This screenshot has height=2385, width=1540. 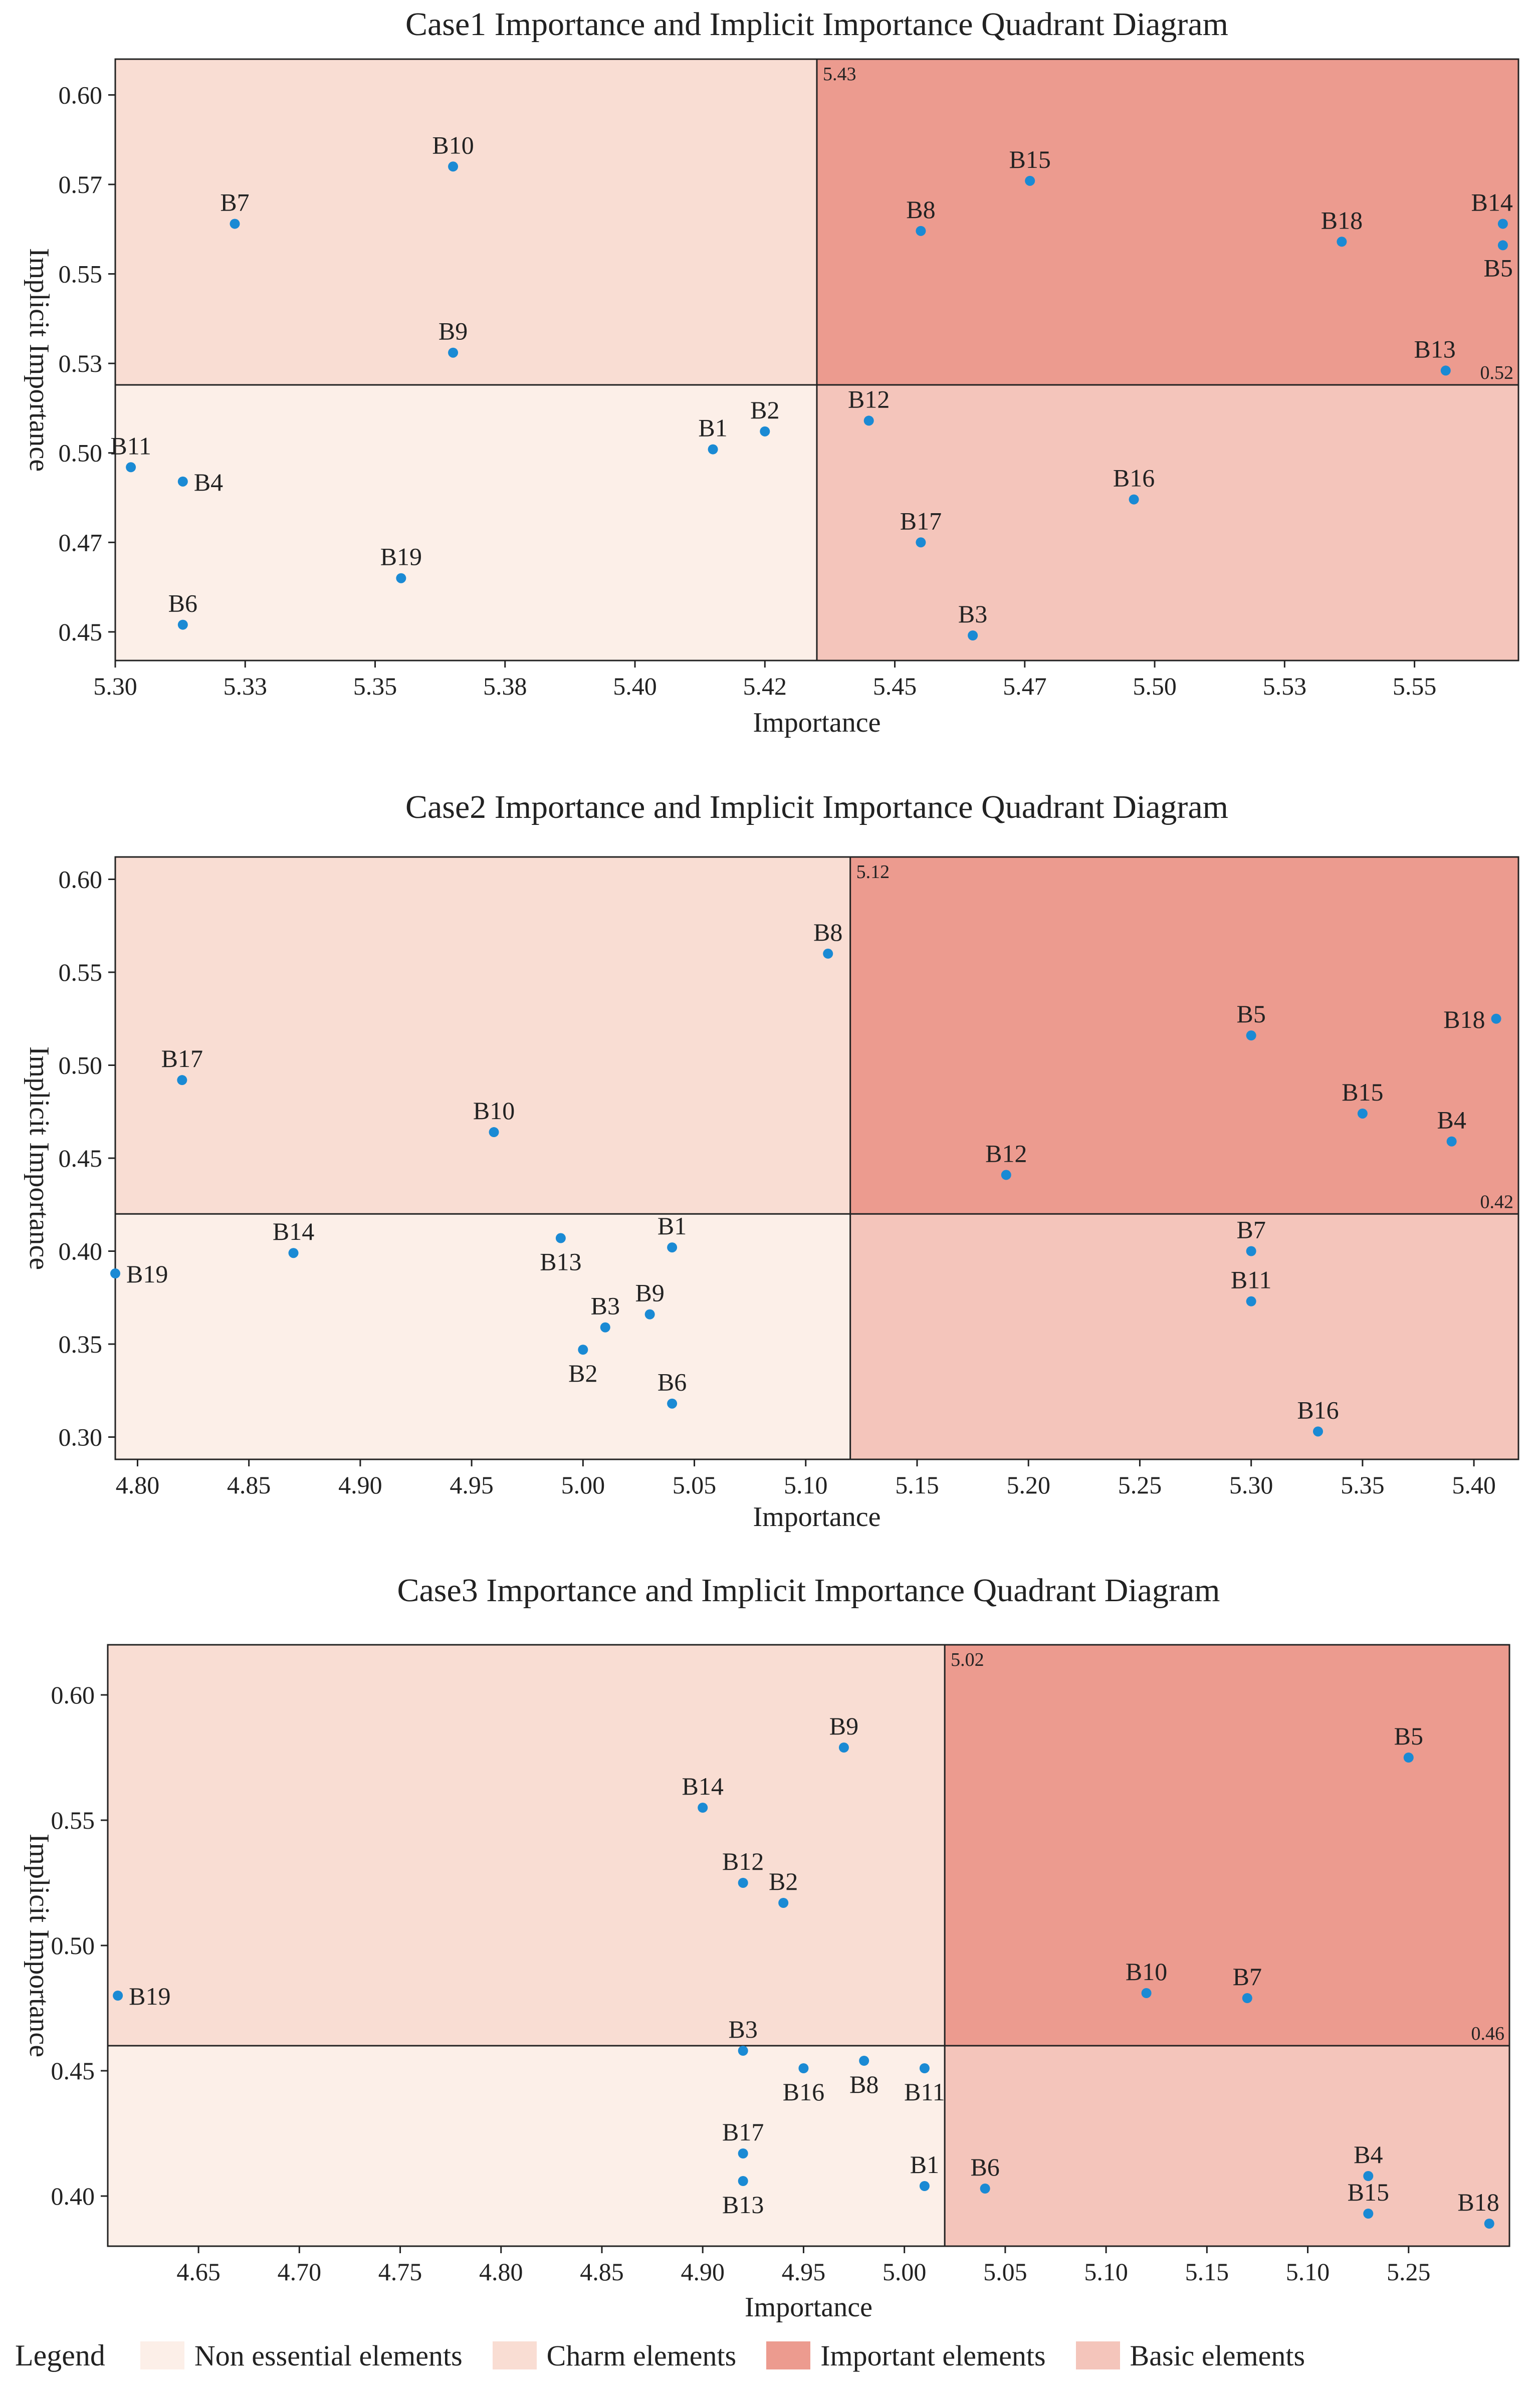 What do you see at coordinates (1247, 1998) in the screenshot?
I see `data-point-b7` at bounding box center [1247, 1998].